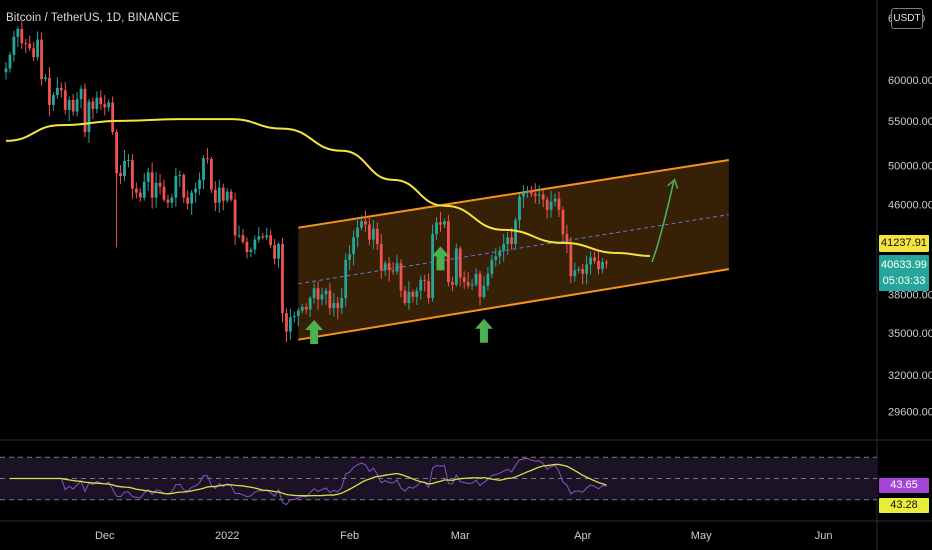 The width and height of the screenshot is (932, 550). I want to click on rsi-line, so click(308, 482).